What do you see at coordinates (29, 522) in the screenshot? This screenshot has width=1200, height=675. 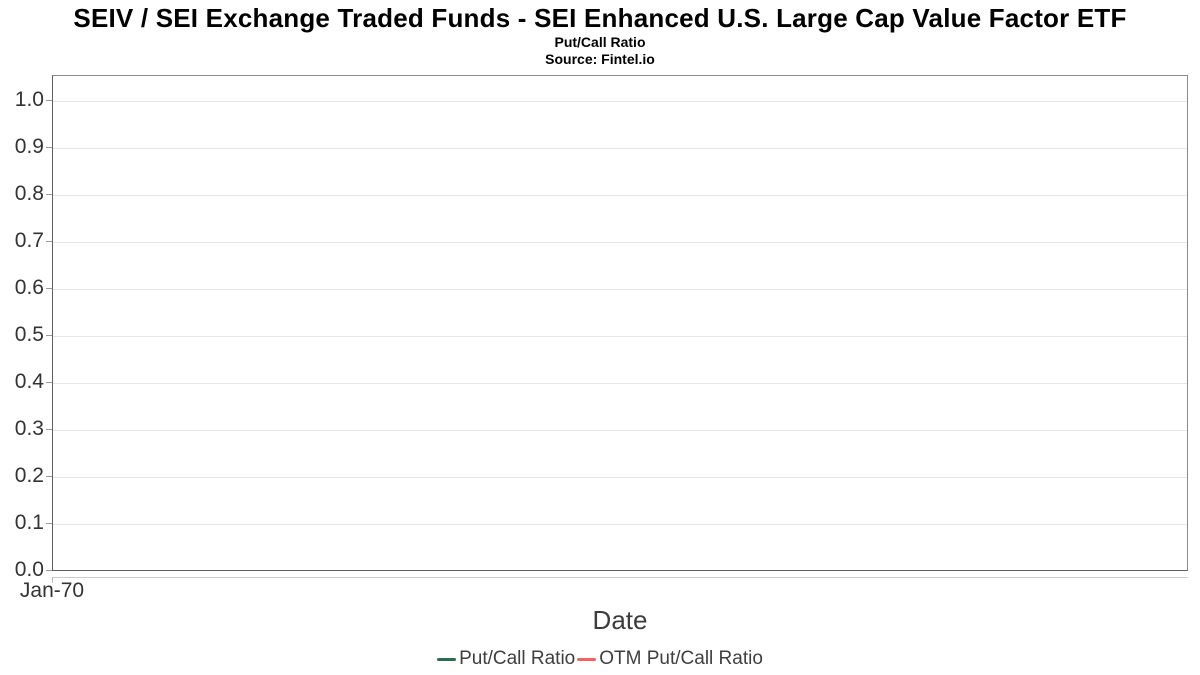 I see `y-axis-label: 0.1` at bounding box center [29, 522].